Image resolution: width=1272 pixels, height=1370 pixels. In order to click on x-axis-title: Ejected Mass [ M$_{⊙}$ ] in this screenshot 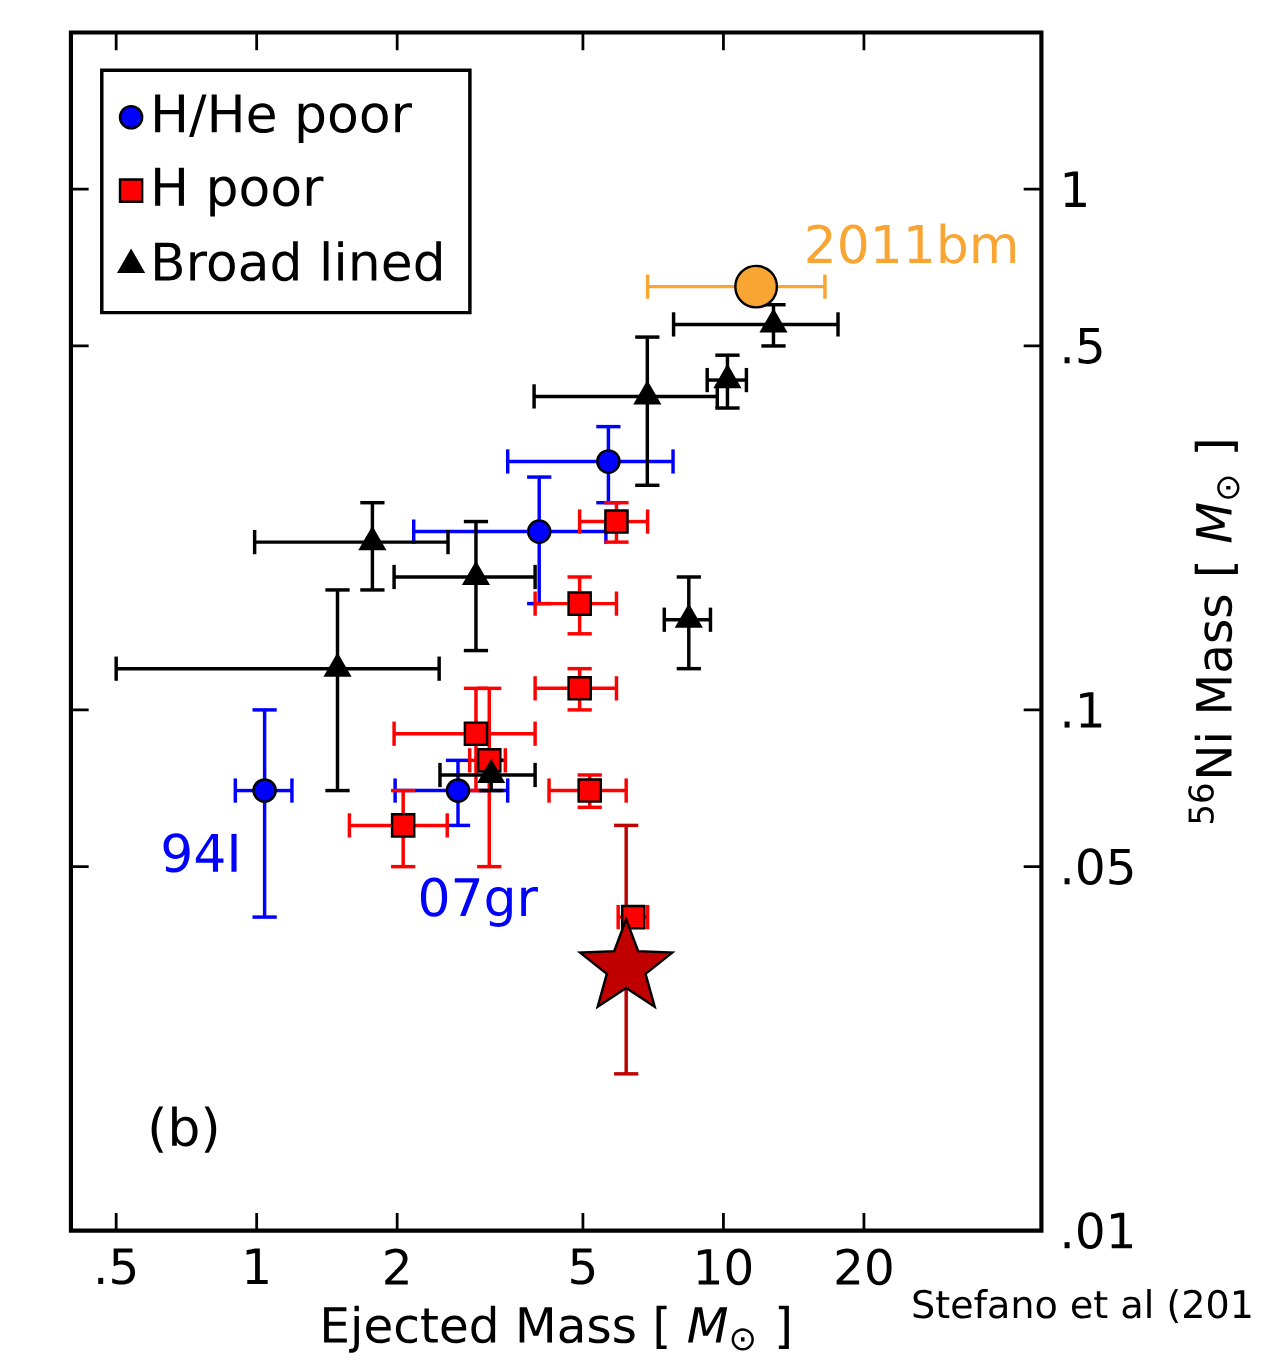, I will do `click(556, 1329)`.